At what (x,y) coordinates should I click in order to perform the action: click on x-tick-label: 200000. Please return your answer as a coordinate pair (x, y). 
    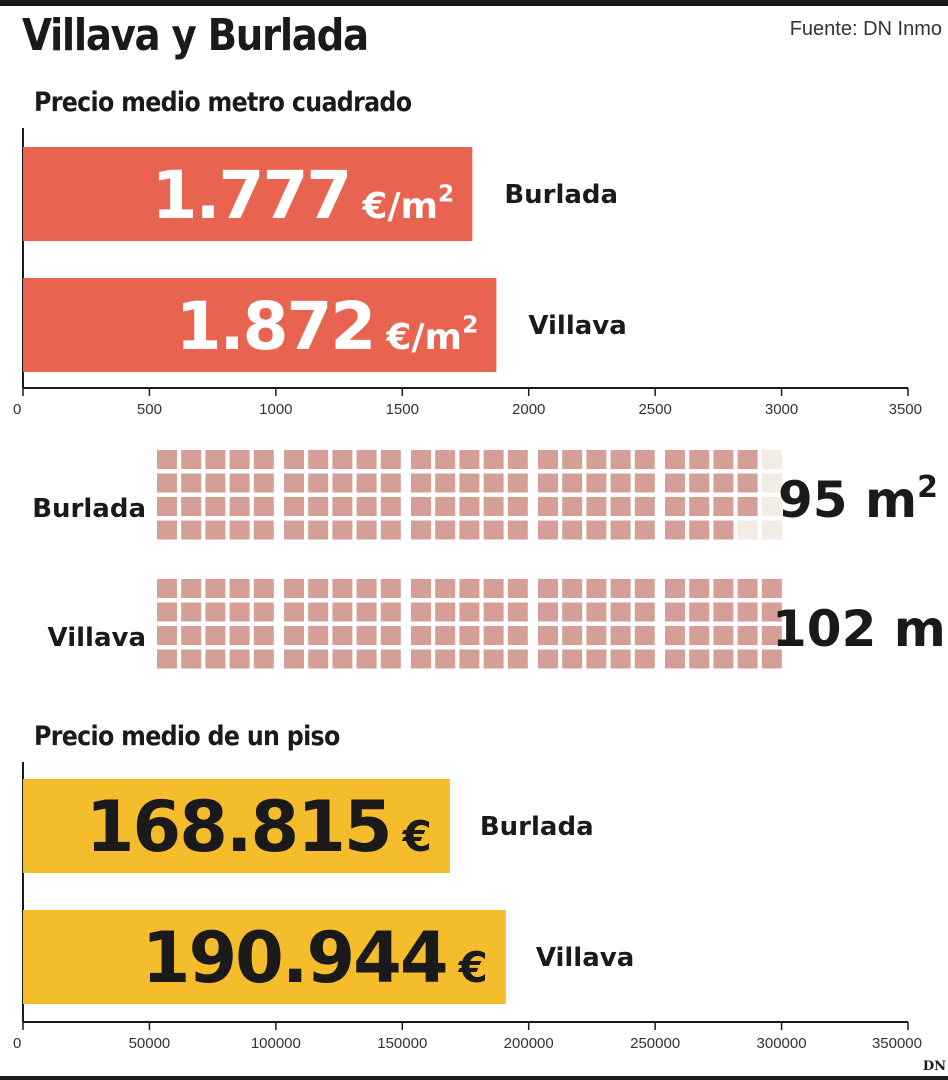
    Looking at the image, I should click on (529, 1043).